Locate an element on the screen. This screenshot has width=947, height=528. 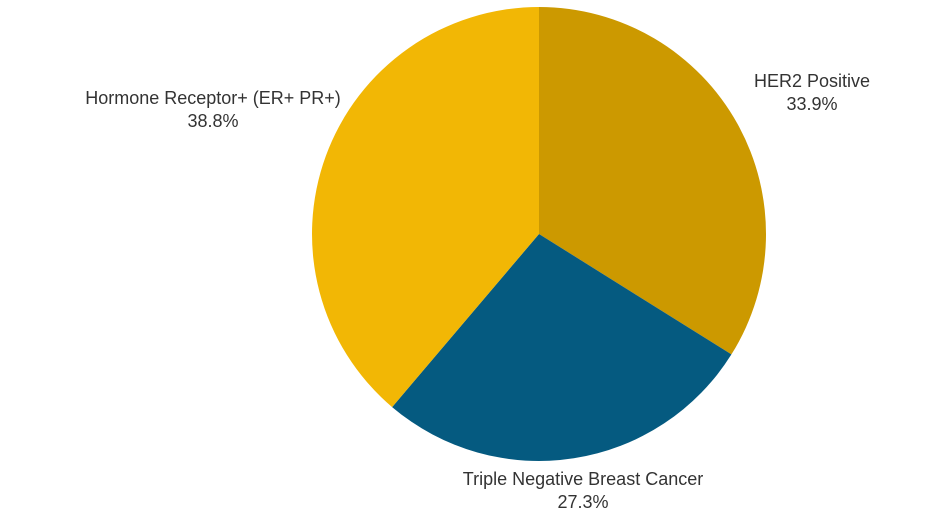
slice-label-text: HER2 Positive is located at coordinates (812, 81).